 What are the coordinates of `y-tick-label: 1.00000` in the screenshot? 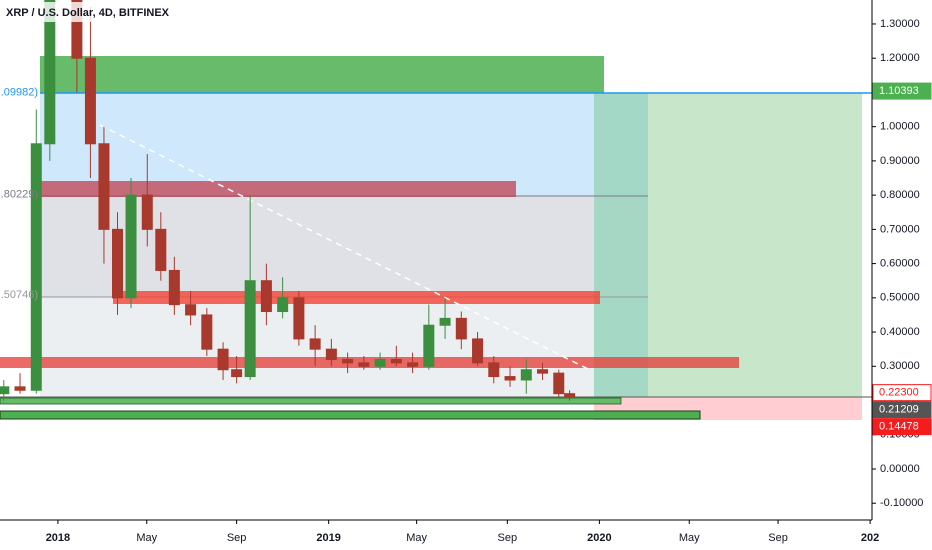 It's located at (900, 127).